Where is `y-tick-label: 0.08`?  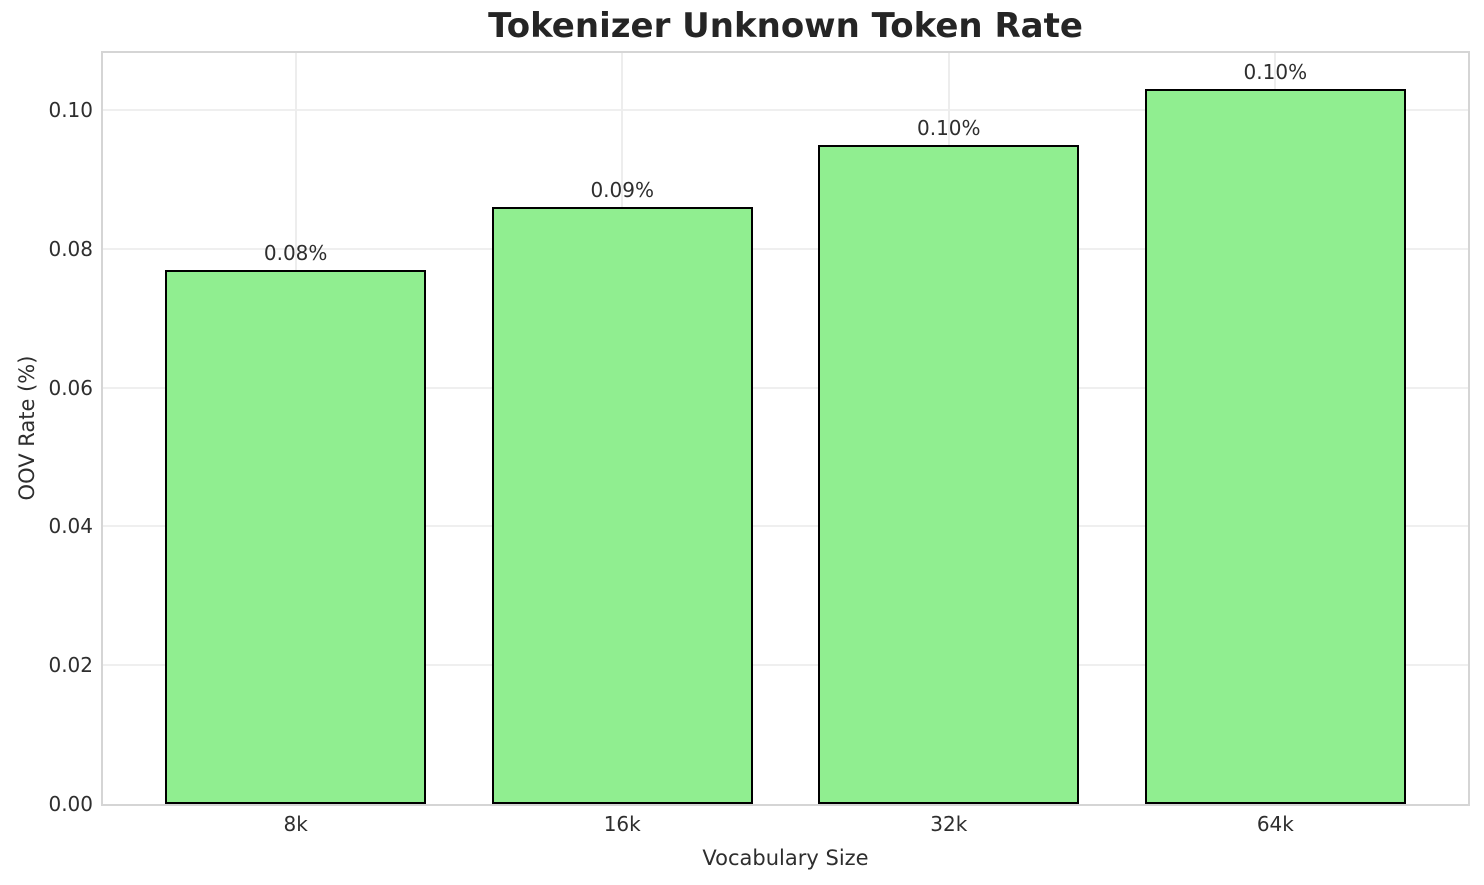 y-tick-label: 0.08 is located at coordinates (70, 248).